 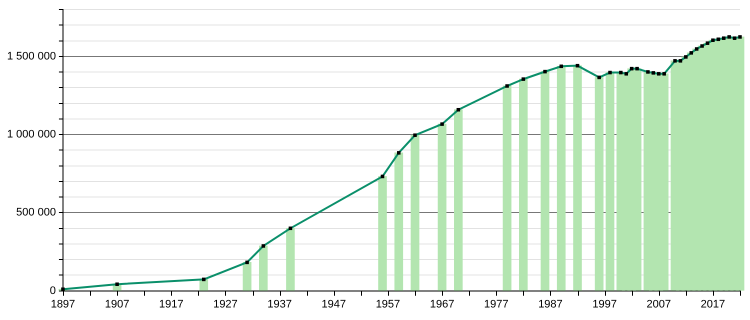 What do you see at coordinates (550, 304) in the screenshot?
I see `x-tick-label: 1987` at bounding box center [550, 304].